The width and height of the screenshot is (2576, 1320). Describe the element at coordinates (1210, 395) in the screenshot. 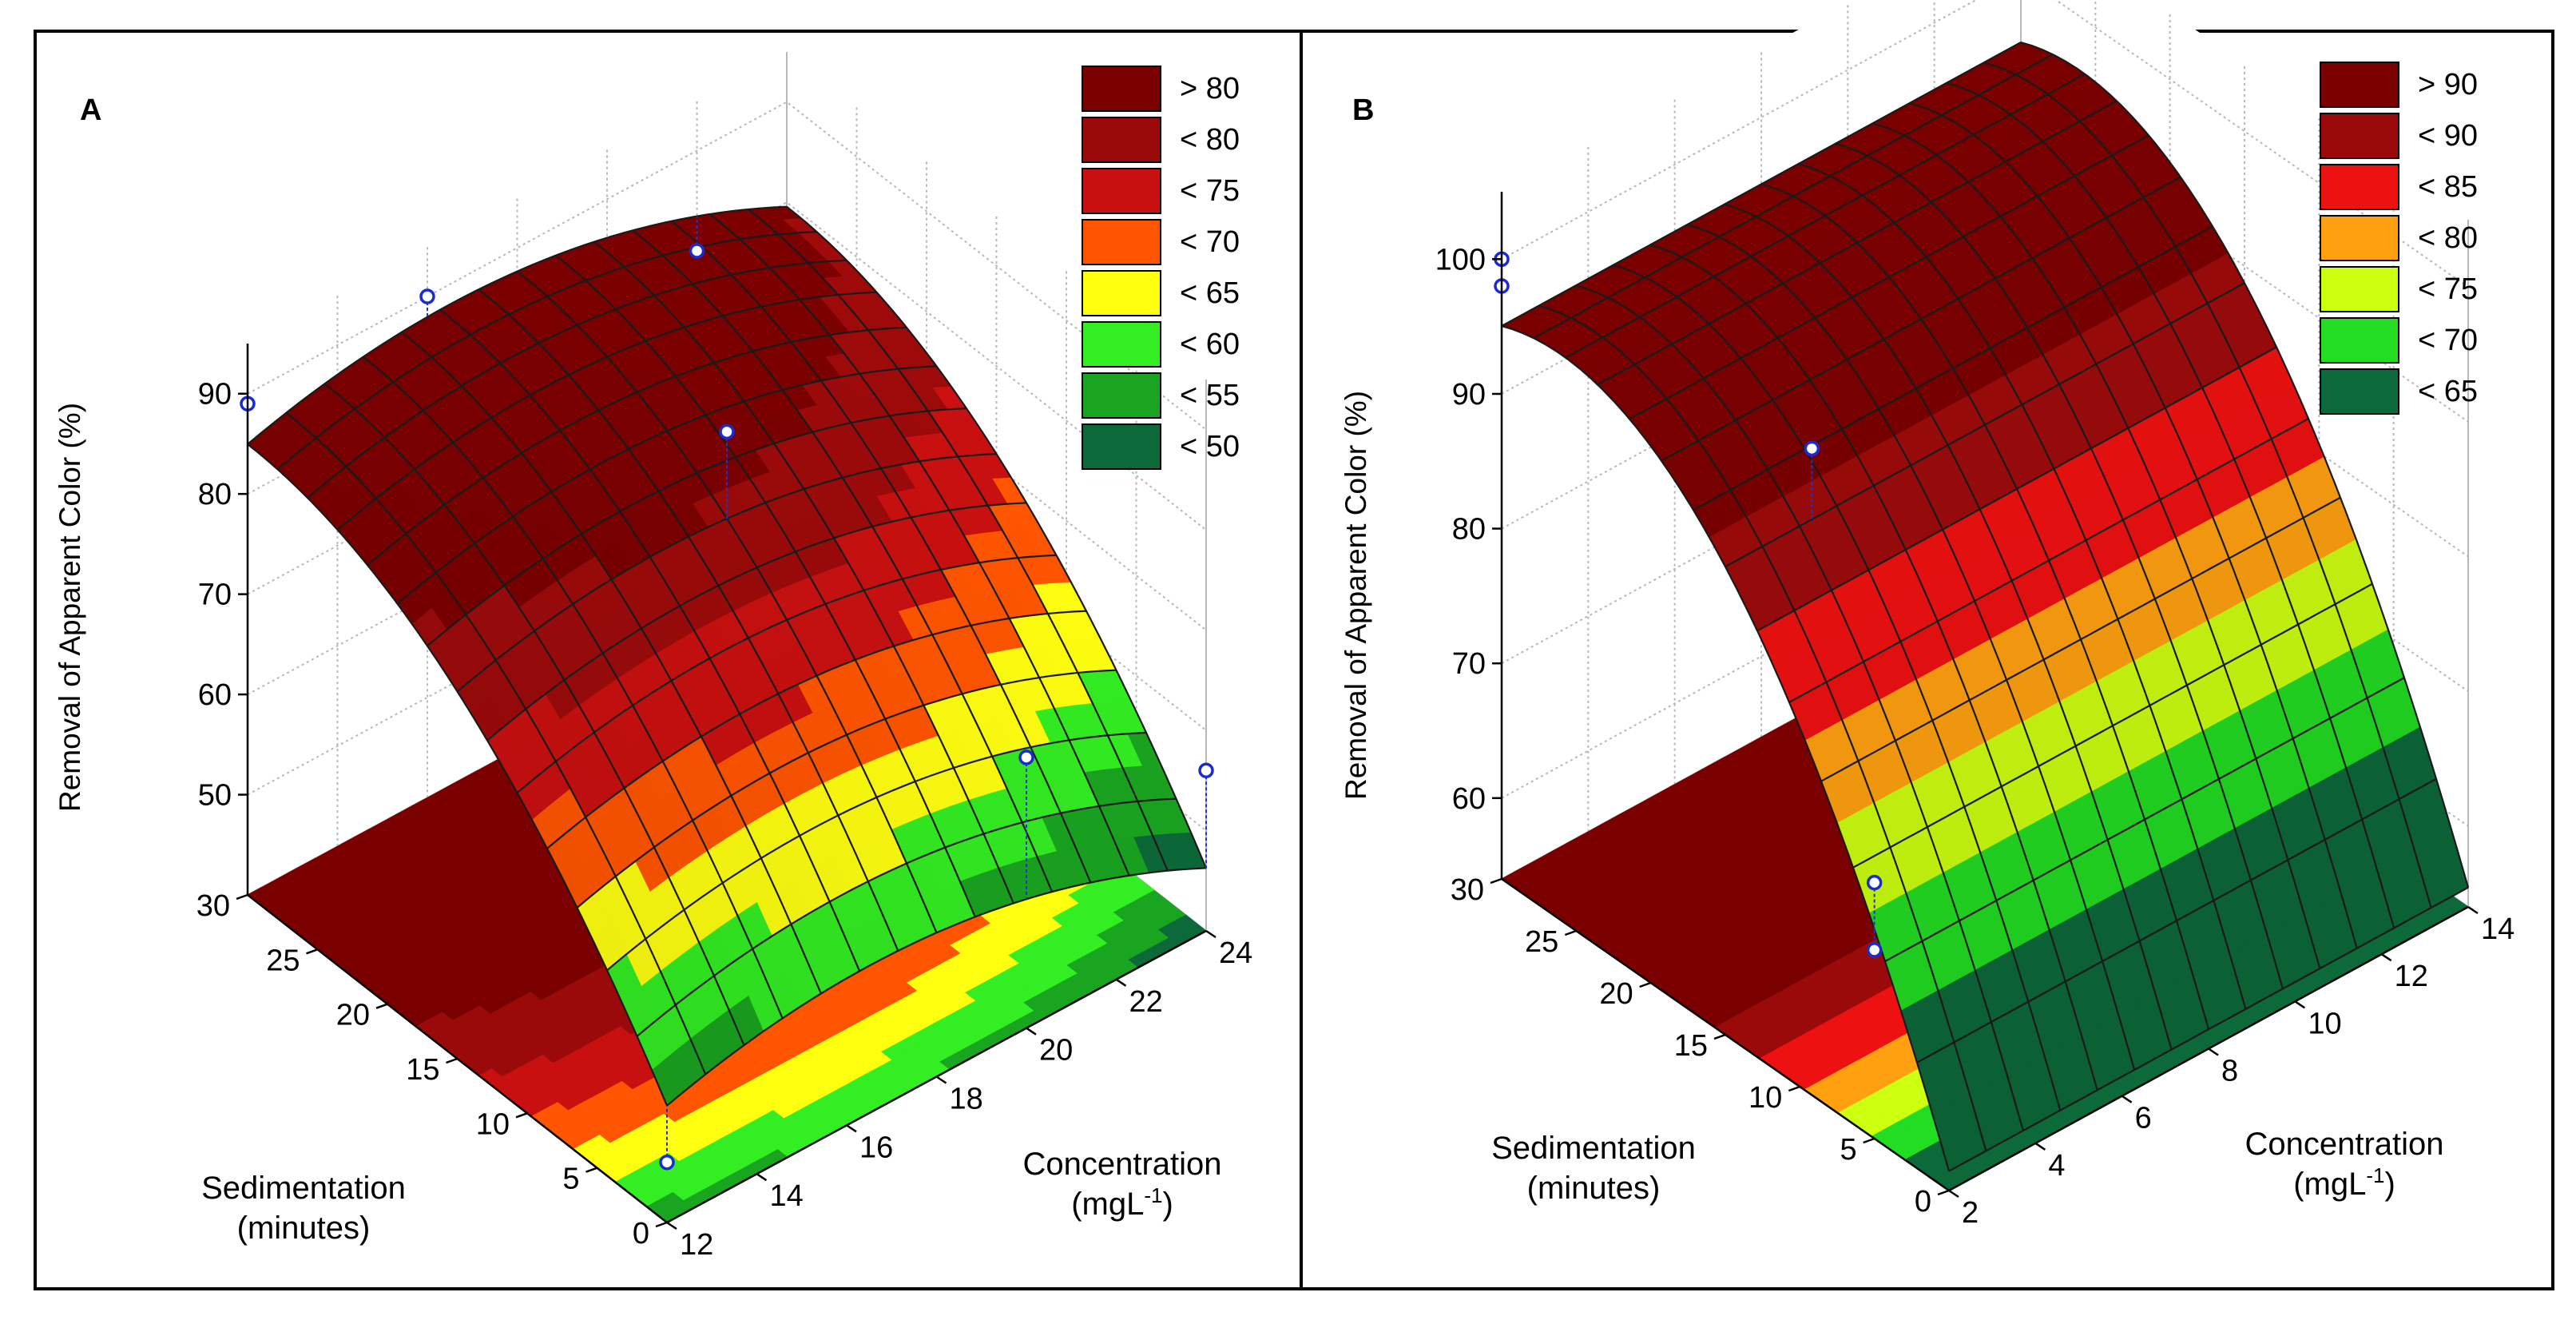

I see `legend-label: < 55` at that location.